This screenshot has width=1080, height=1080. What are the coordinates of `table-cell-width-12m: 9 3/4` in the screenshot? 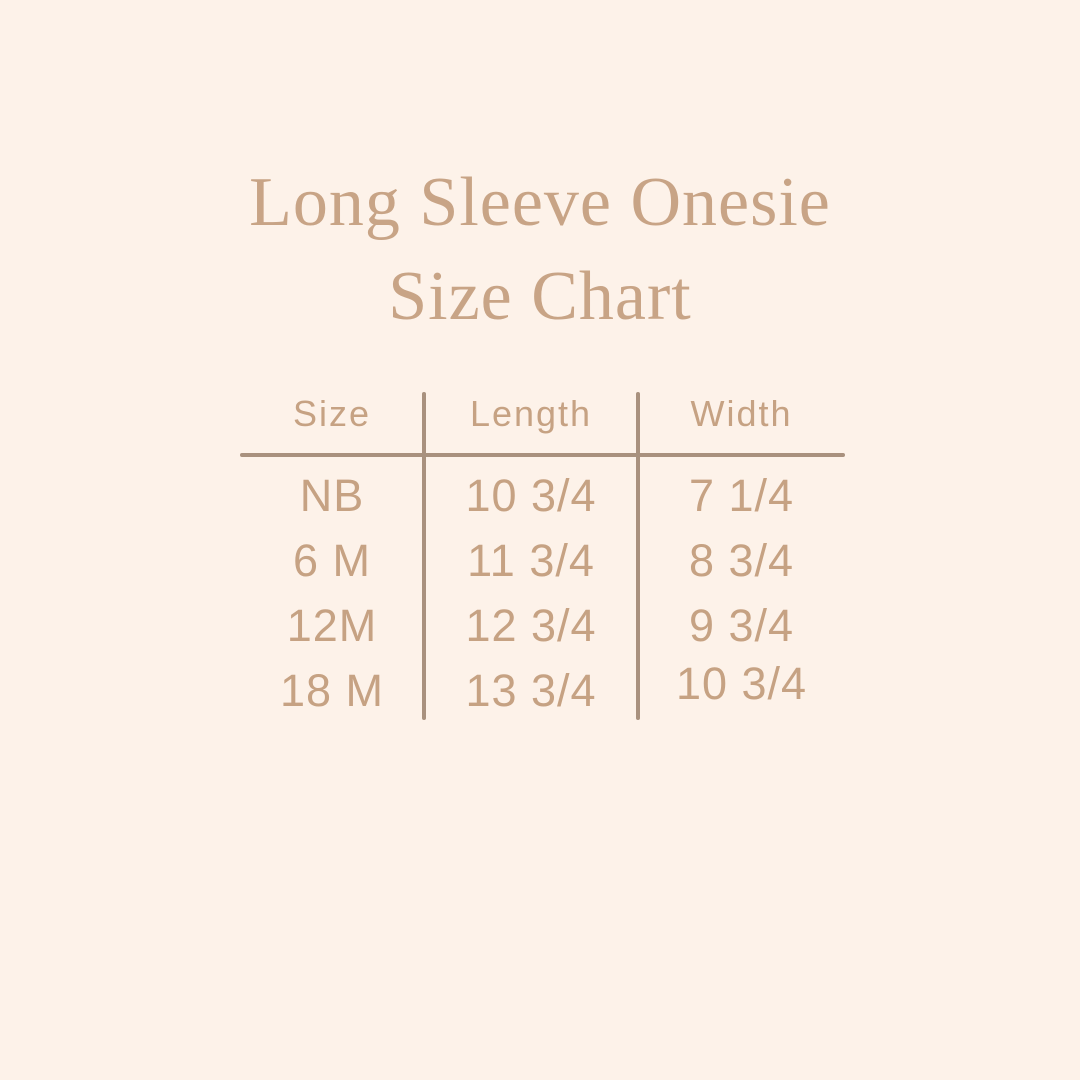 It's located at (741, 625).